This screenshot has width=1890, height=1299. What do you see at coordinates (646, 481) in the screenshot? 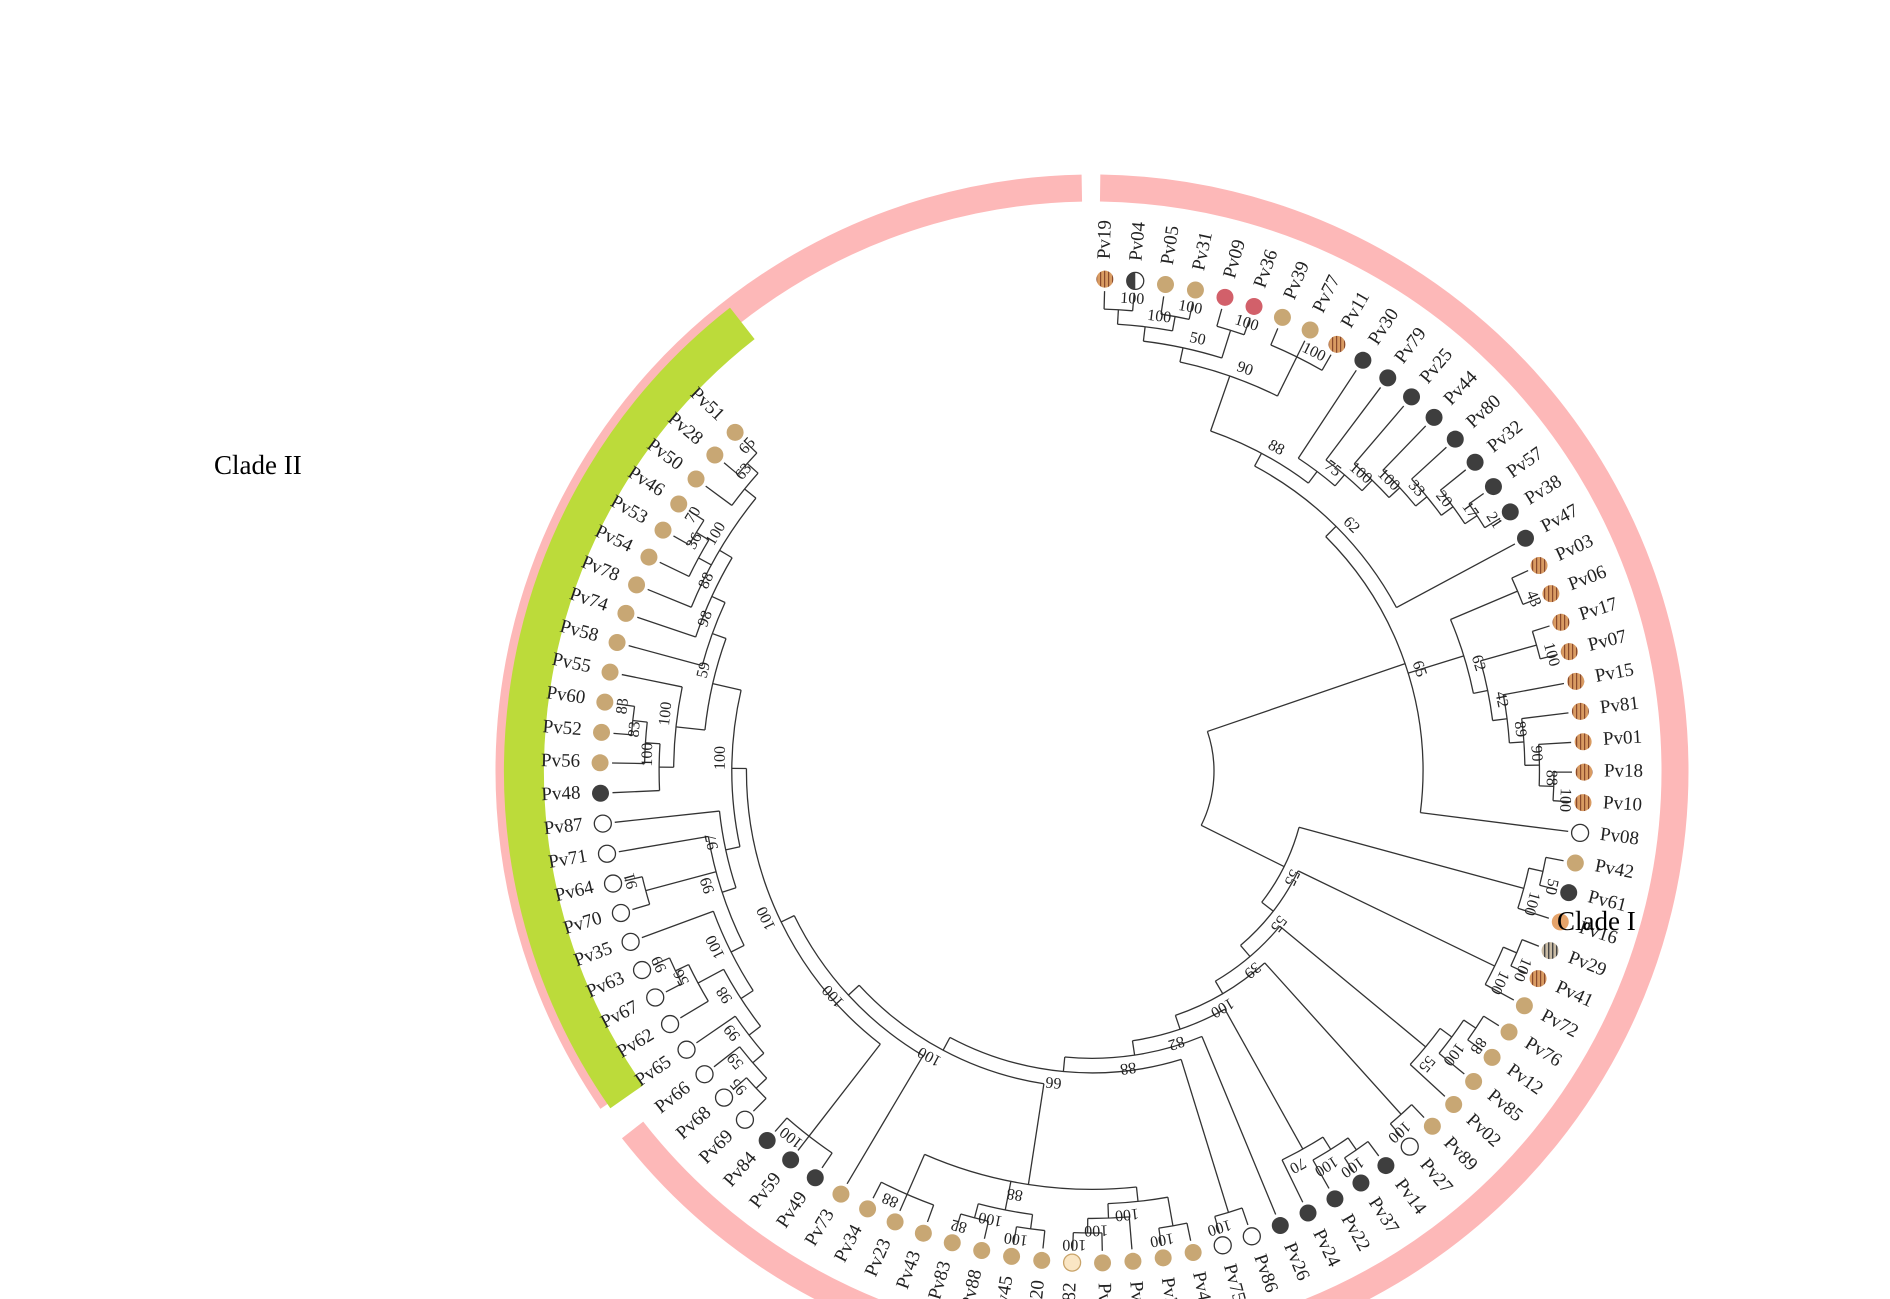
I see `tip-label: Pv46` at bounding box center [646, 481].